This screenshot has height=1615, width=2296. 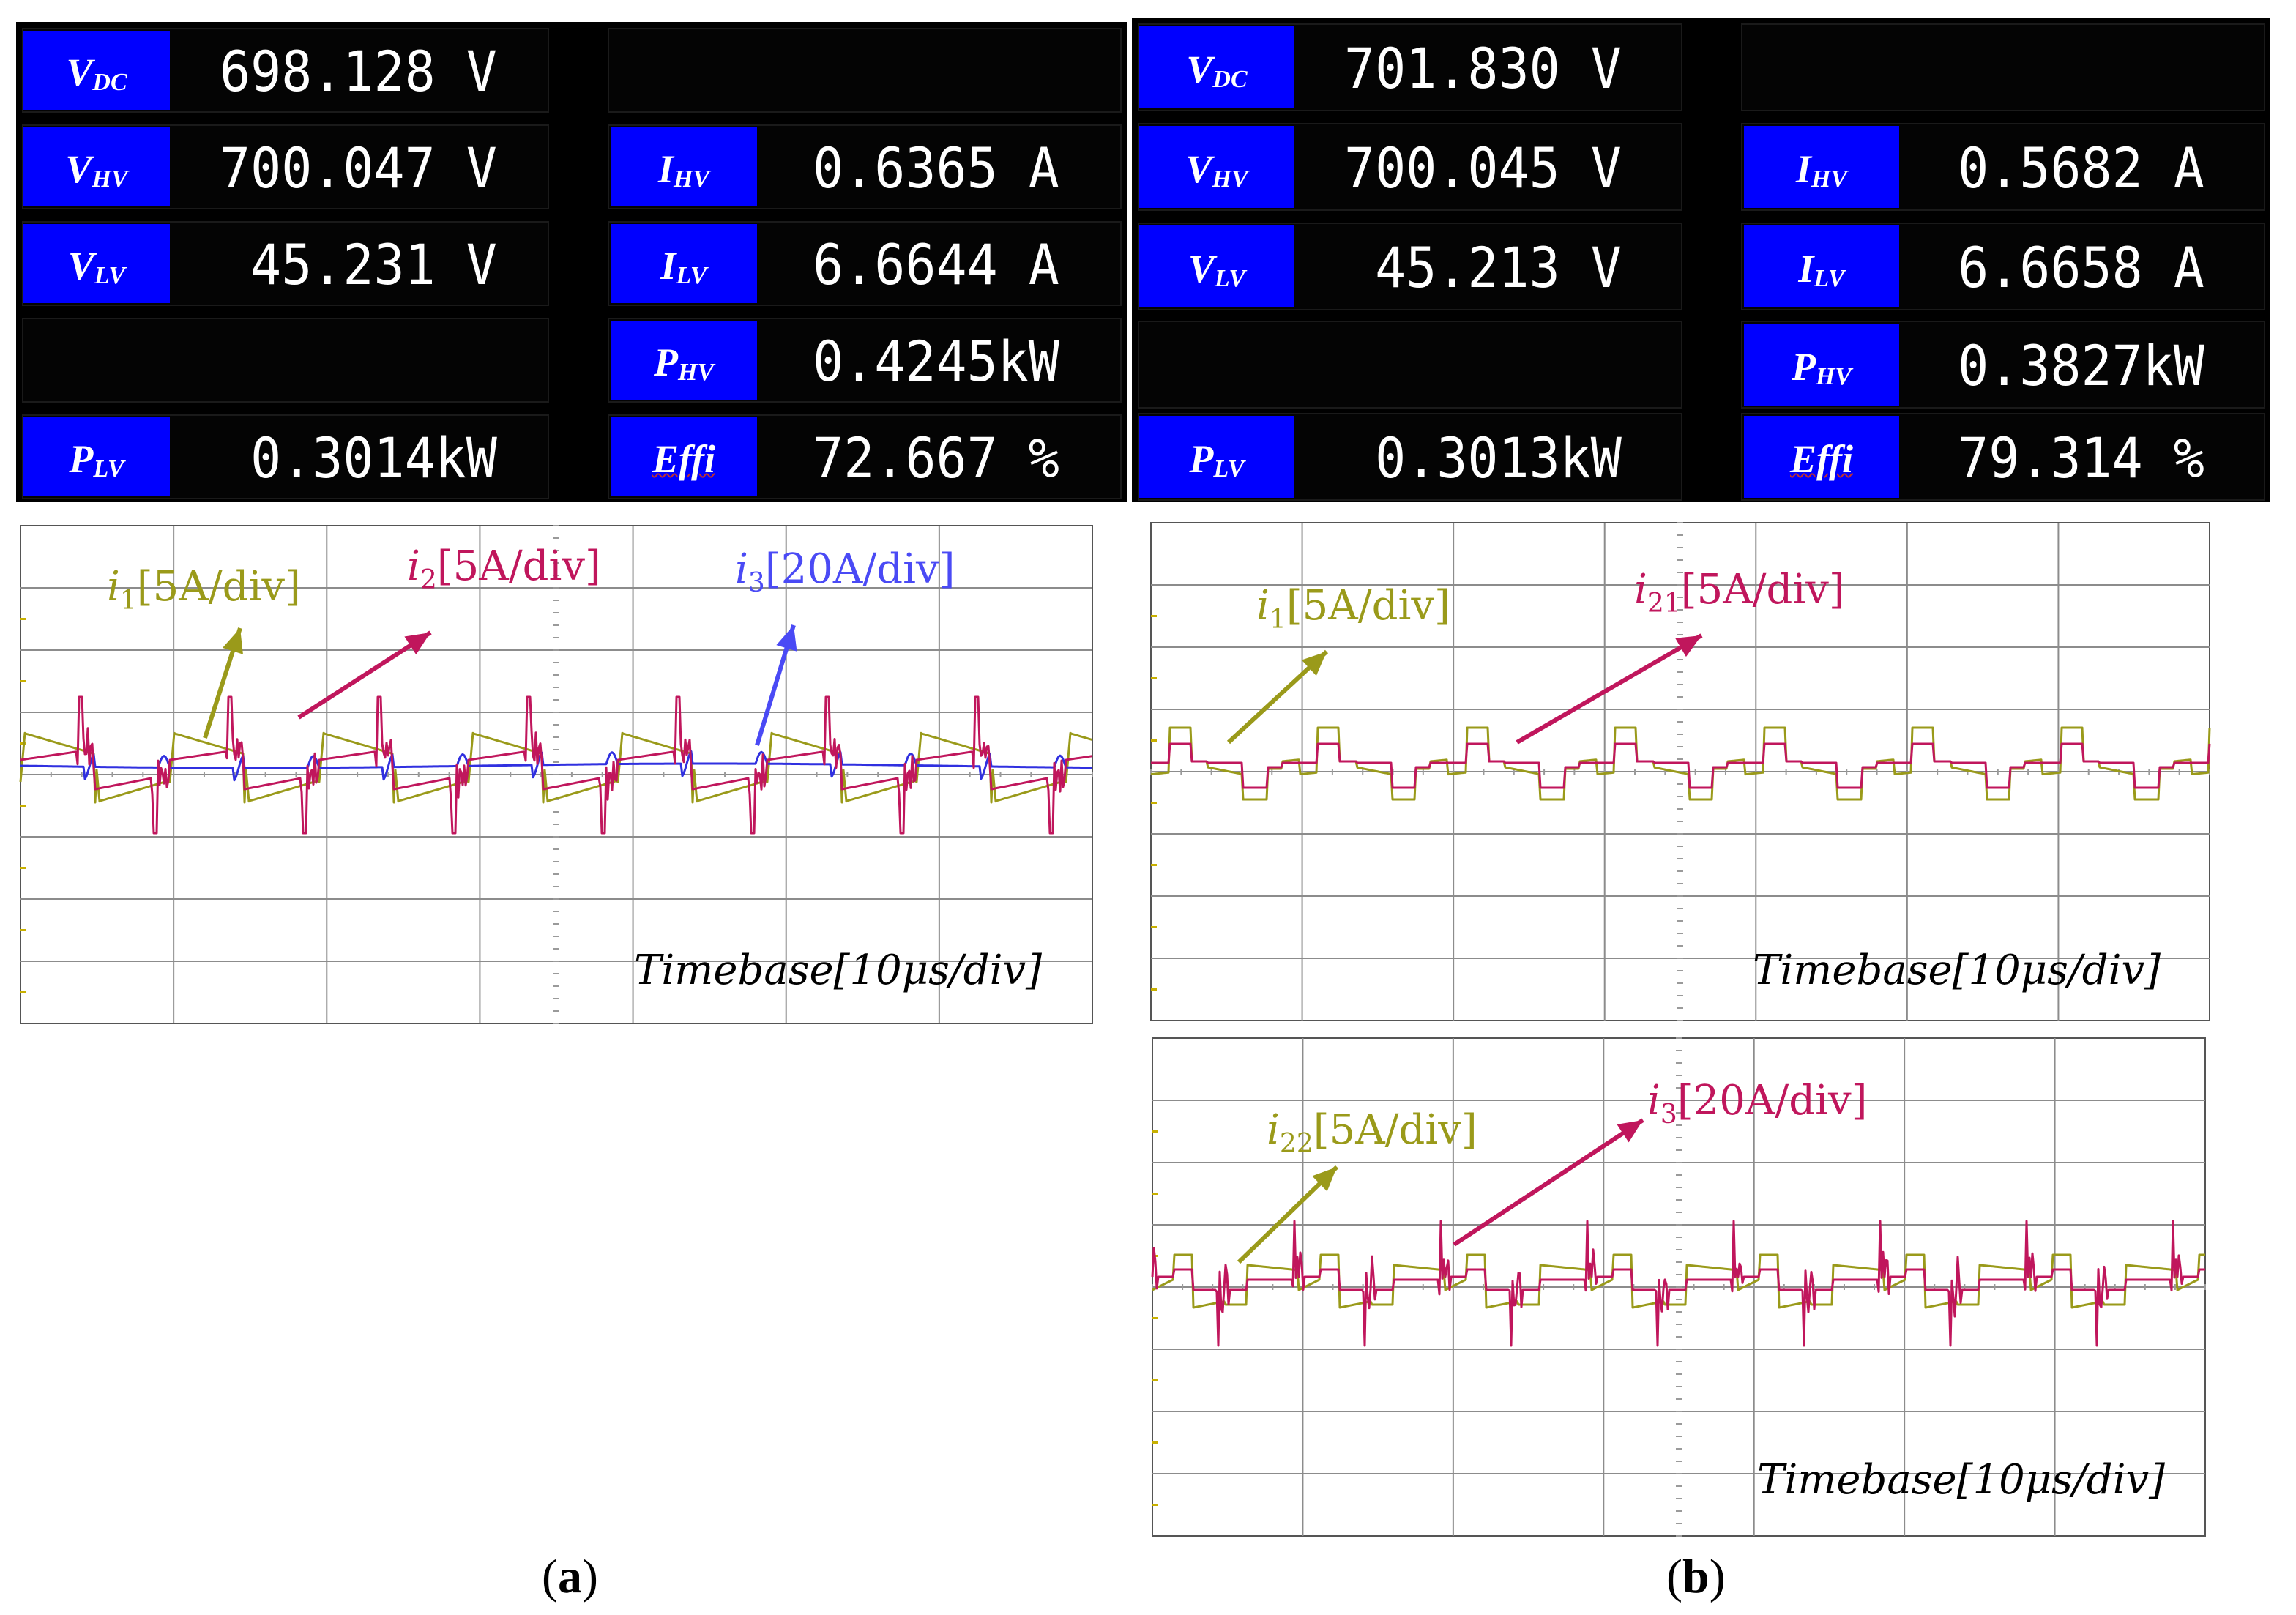 What do you see at coordinates (2003, 67) in the screenshot?
I see `meter-b-cell-top-empty` at bounding box center [2003, 67].